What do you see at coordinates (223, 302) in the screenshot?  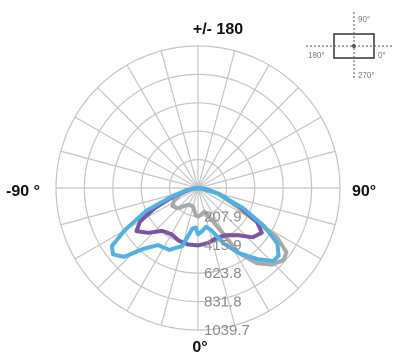 I see `radial-tick-label: 831.8` at bounding box center [223, 302].